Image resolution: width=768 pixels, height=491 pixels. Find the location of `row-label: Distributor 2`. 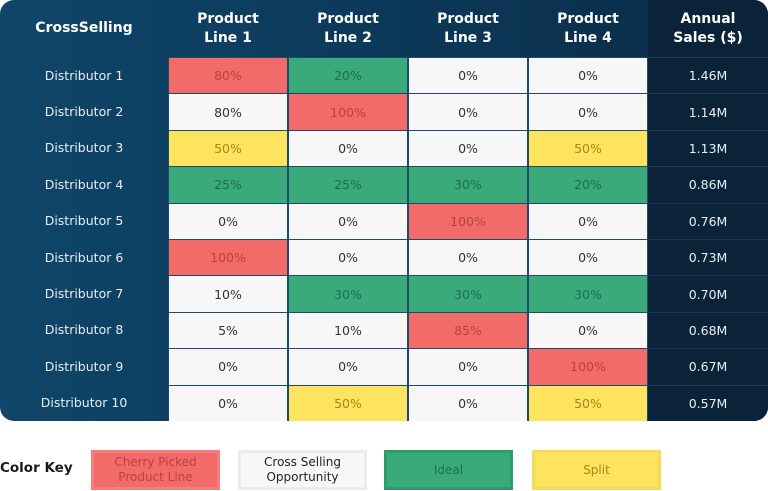

row-label: Distributor 2 is located at coordinates (84, 112).